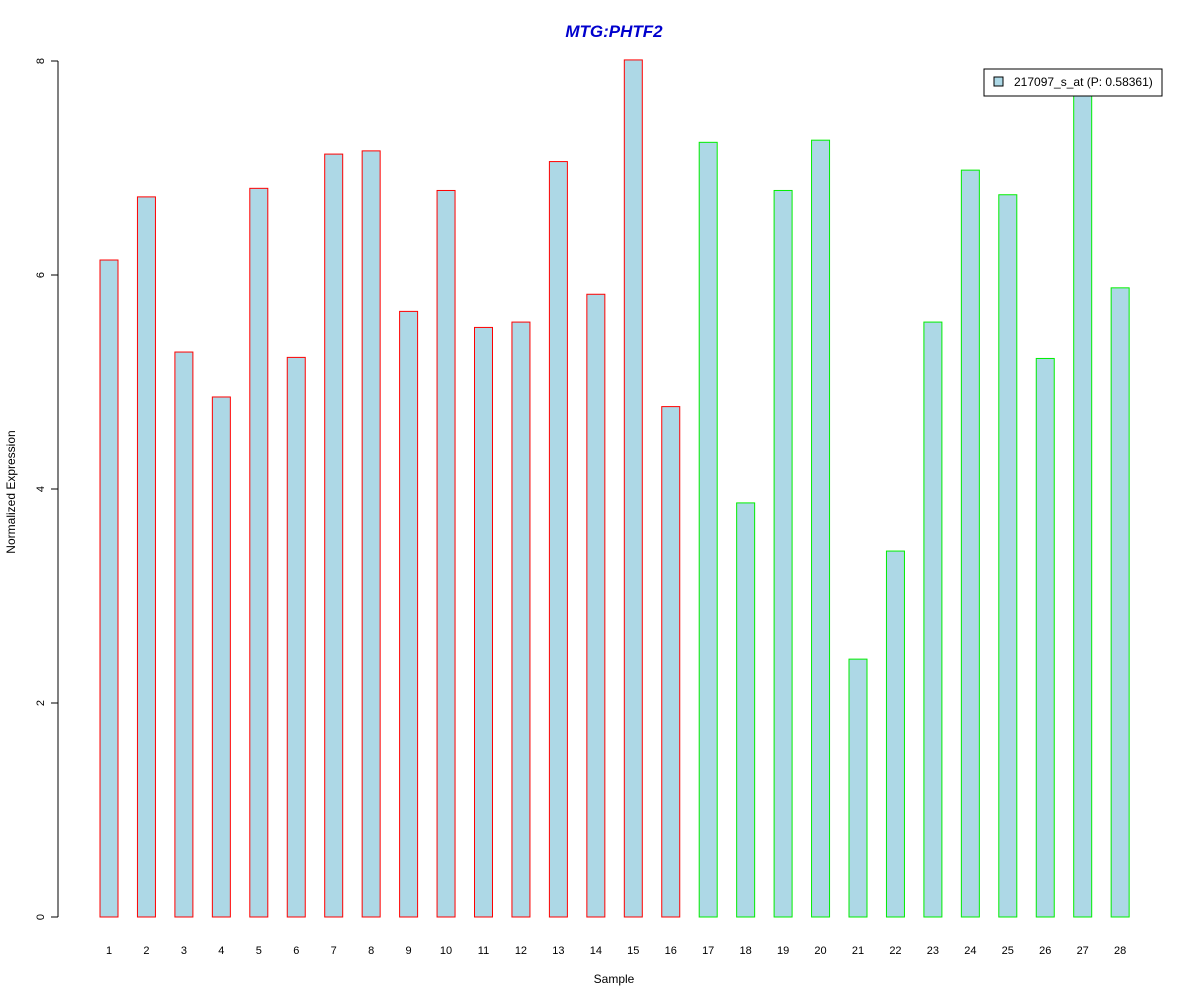 The height and width of the screenshot is (1000, 1200). What do you see at coordinates (41, 489) in the screenshot?
I see `y-tick-label: 4` at bounding box center [41, 489].